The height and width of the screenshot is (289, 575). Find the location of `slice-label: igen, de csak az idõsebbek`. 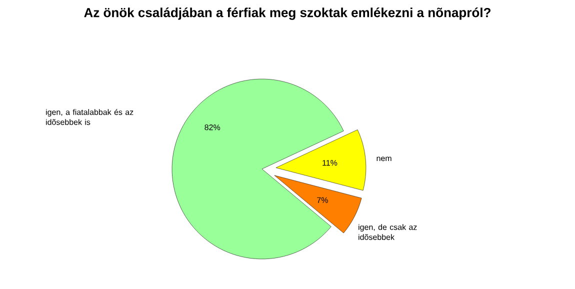

slice-label: igen, de csak az idõsebbek is located at coordinates (387, 232).